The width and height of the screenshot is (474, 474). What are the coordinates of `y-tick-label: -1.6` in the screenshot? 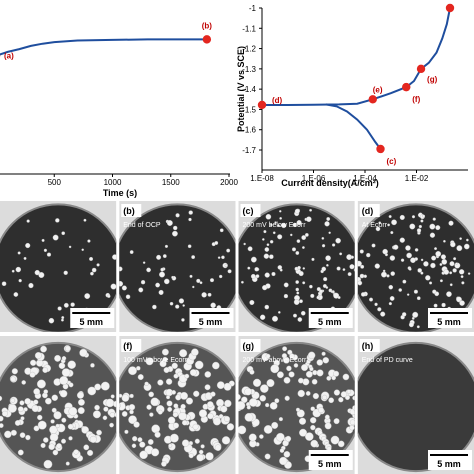 It's located at (249, 130).